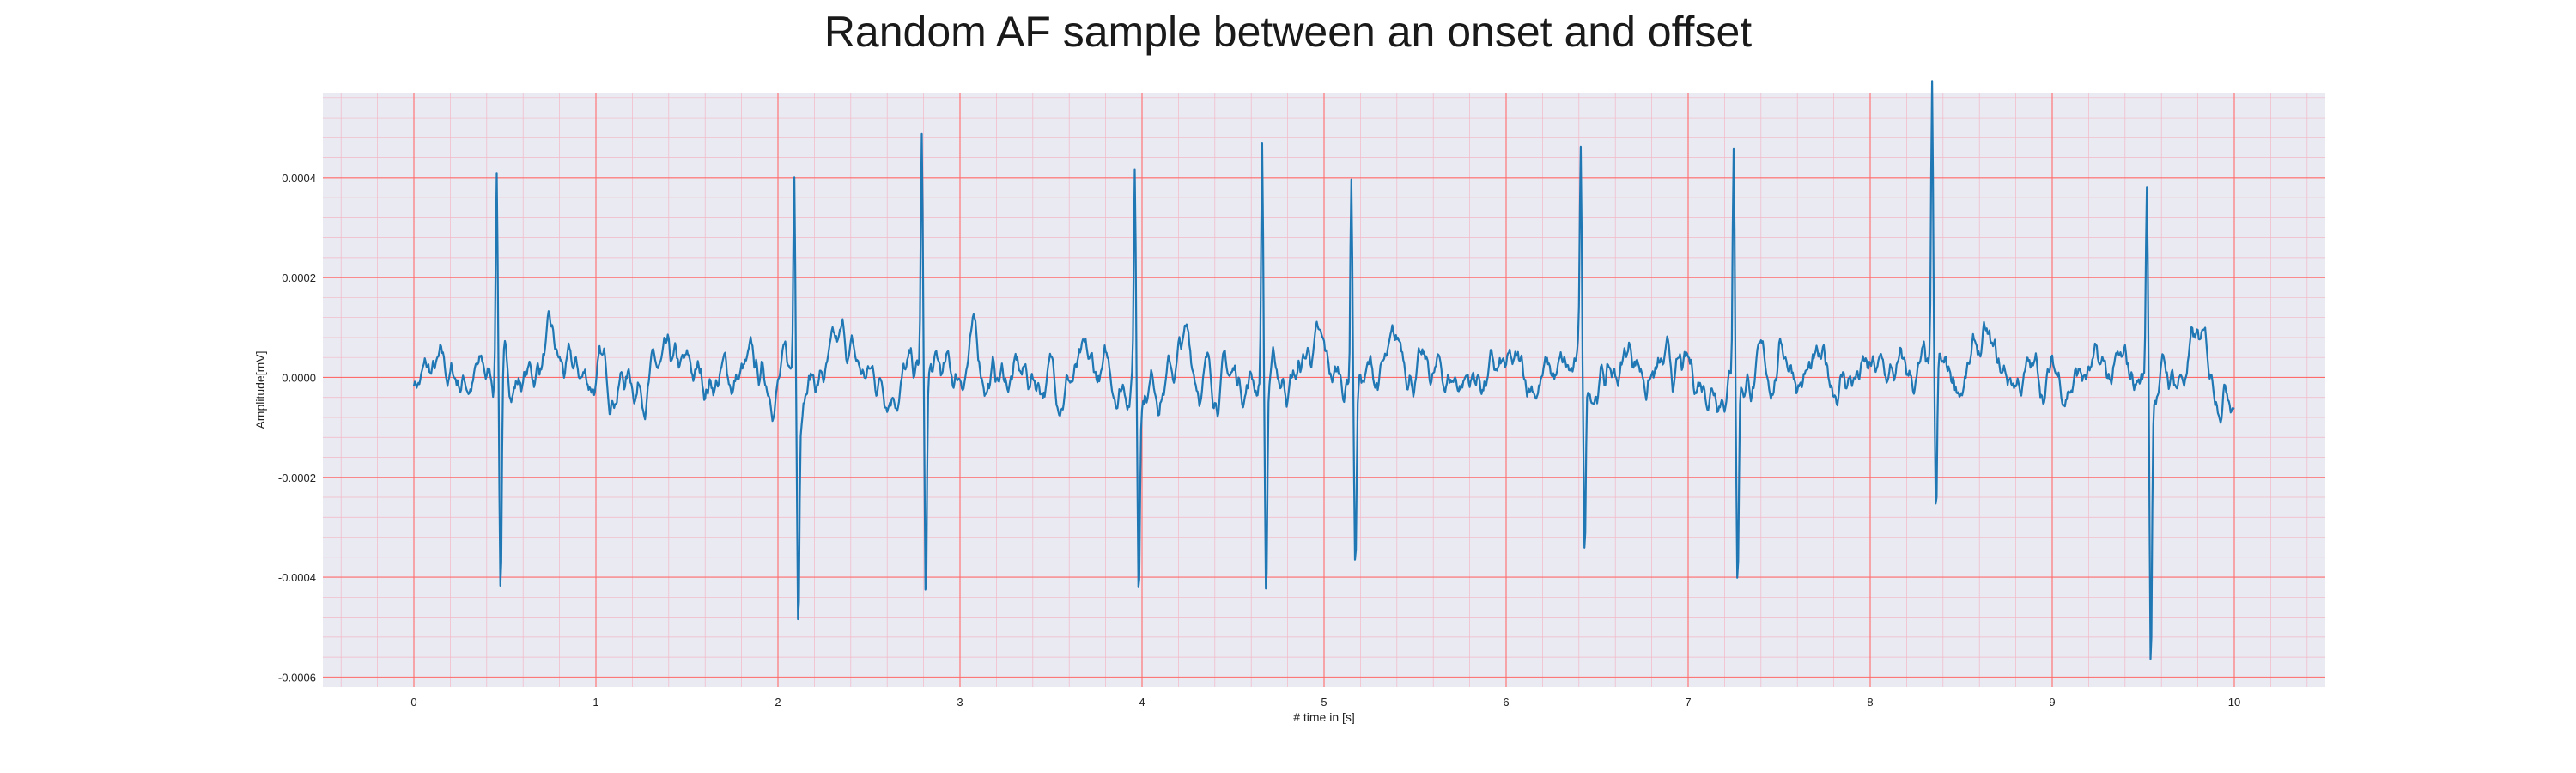 The height and width of the screenshot is (773, 2576). Describe the element at coordinates (297, 478) in the screenshot. I see `y-tick-label: -0.0002` at that location.